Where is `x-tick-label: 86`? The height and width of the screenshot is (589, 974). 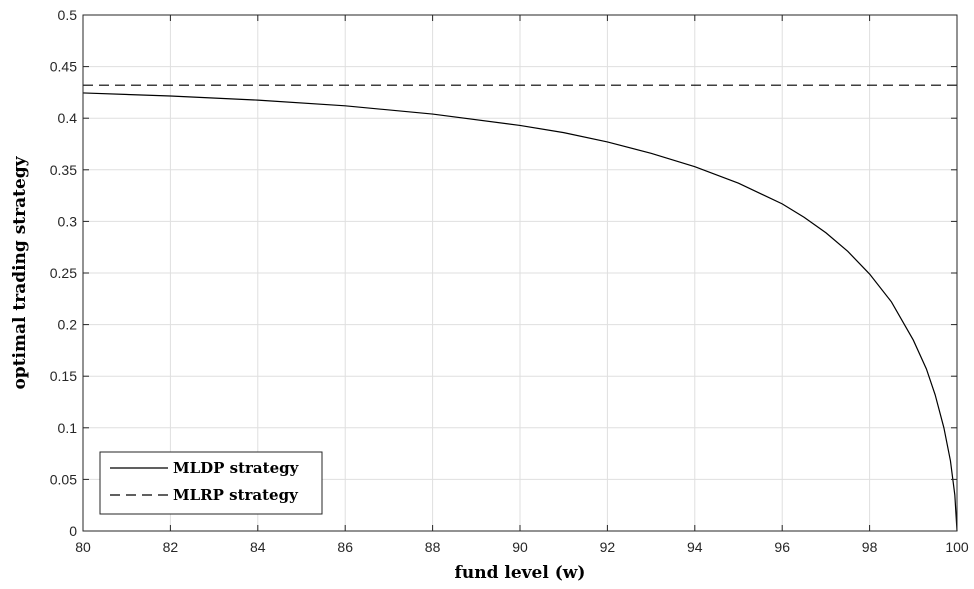
x-tick-label: 86 is located at coordinates (345, 547).